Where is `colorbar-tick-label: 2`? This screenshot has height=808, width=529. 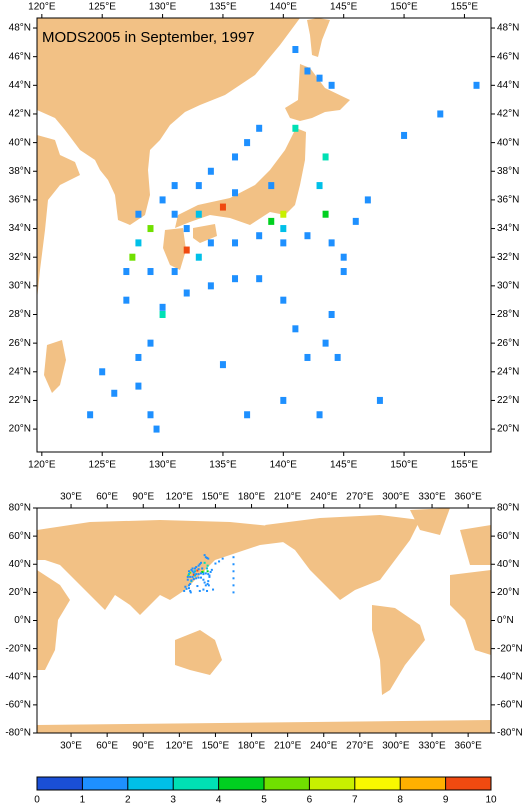
colorbar-tick-label: 2 is located at coordinates (128, 800).